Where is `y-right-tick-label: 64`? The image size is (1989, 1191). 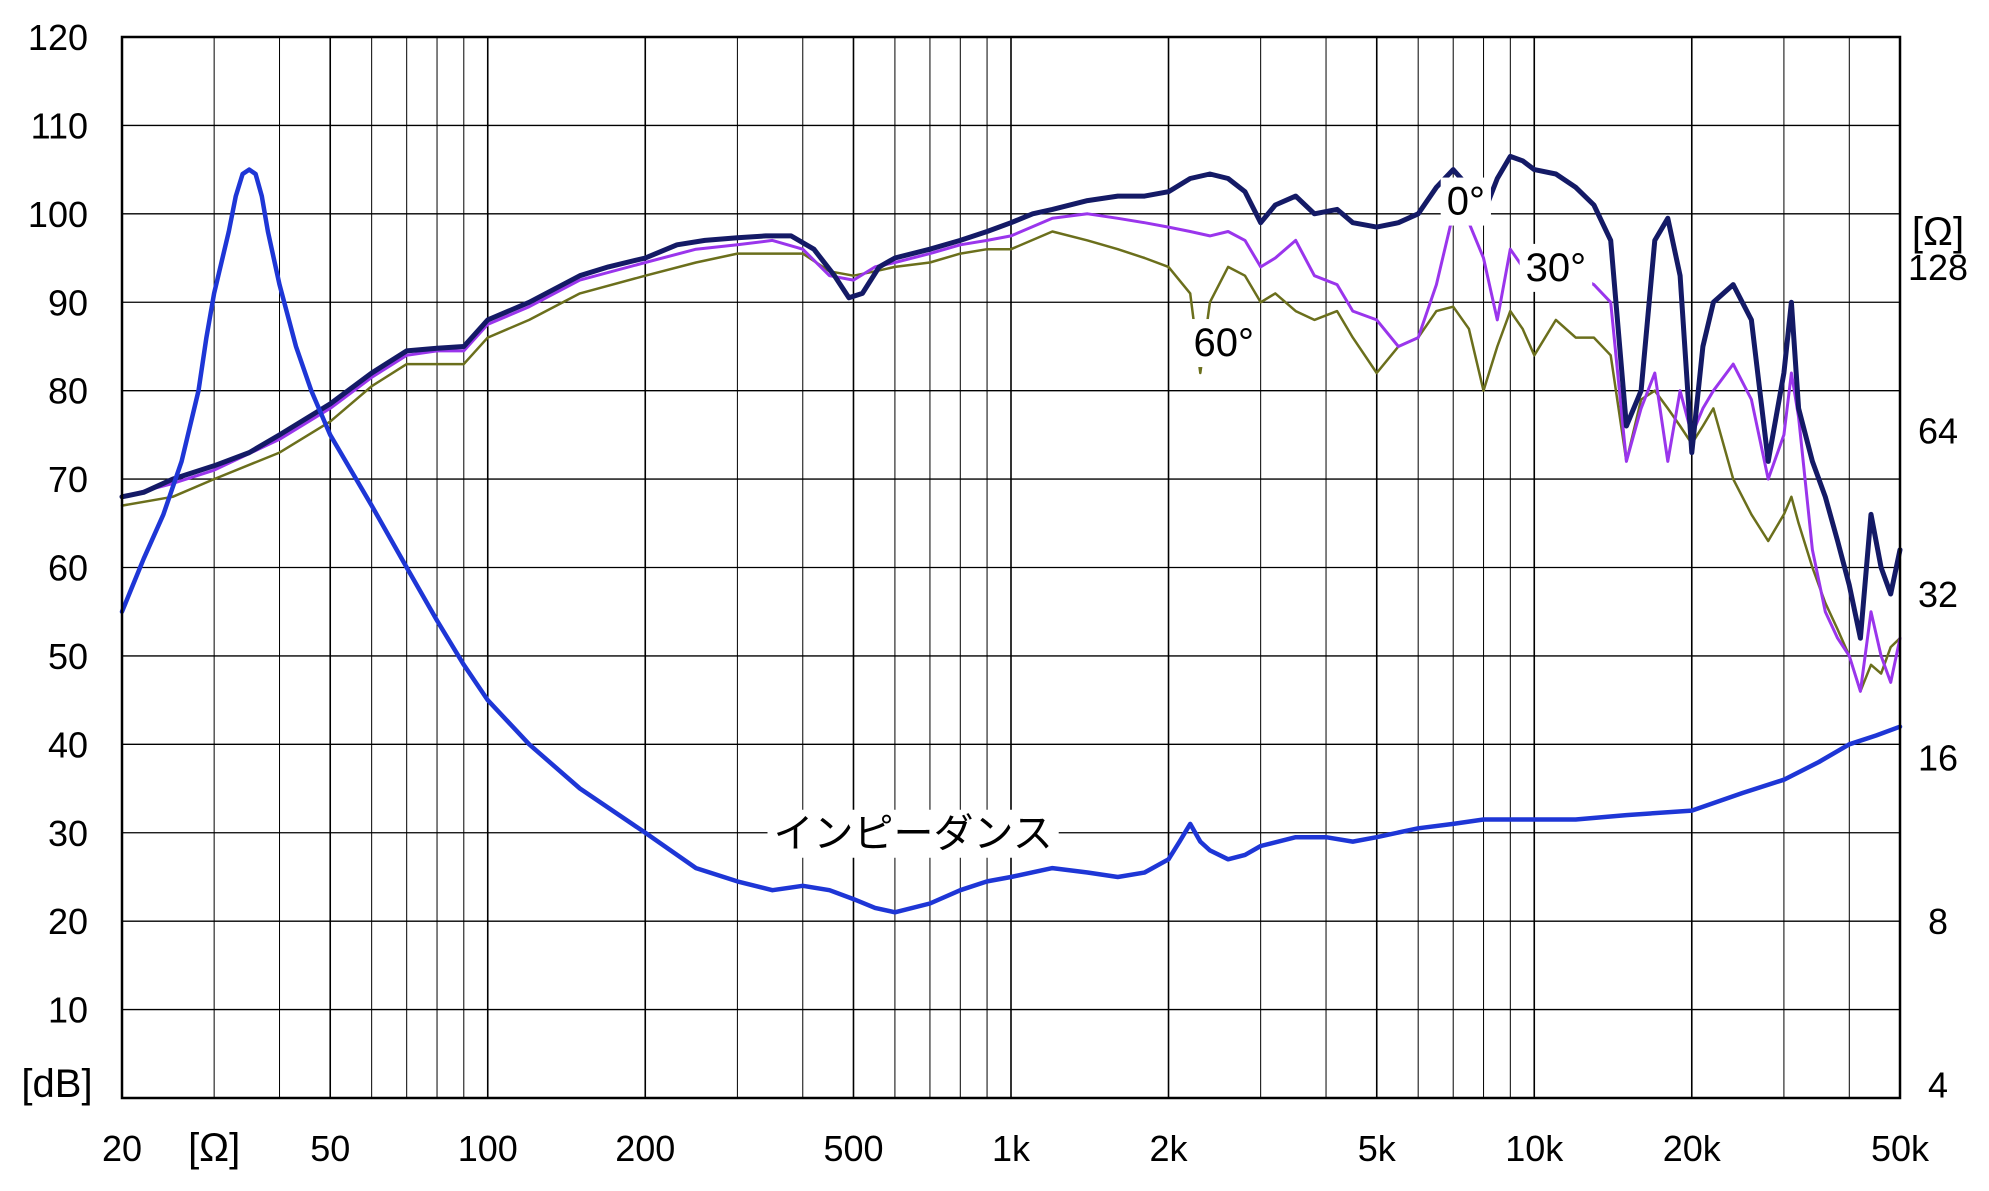
y-right-tick-label: 64 is located at coordinates (1938, 430).